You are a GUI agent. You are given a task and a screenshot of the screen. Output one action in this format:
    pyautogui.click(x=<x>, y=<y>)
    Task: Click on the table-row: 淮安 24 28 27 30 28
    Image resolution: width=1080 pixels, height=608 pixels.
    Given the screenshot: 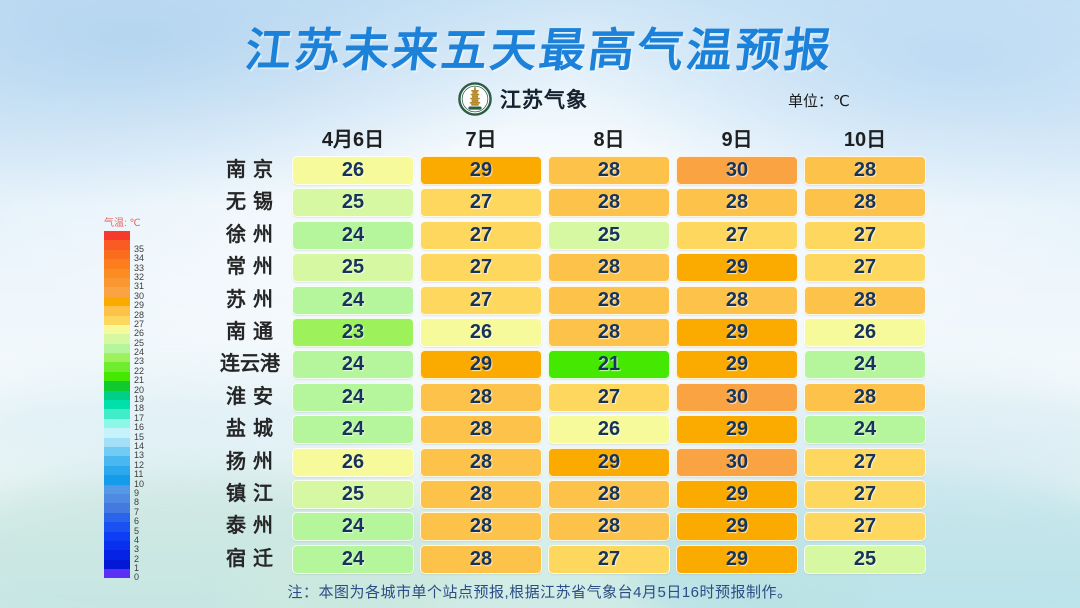 What is the action you would take?
    pyautogui.click(x=548, y=397)
    